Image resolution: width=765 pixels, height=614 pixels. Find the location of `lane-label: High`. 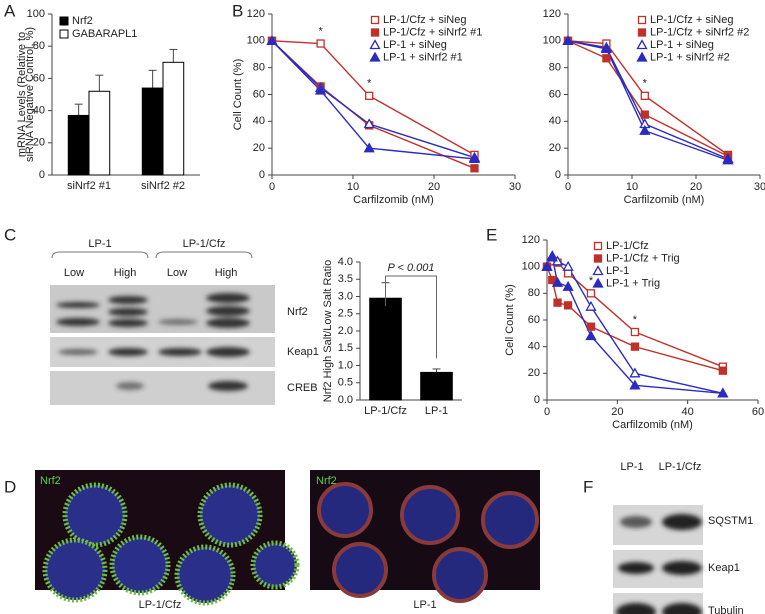

lane-label: High is located at coordinates (125, 273).